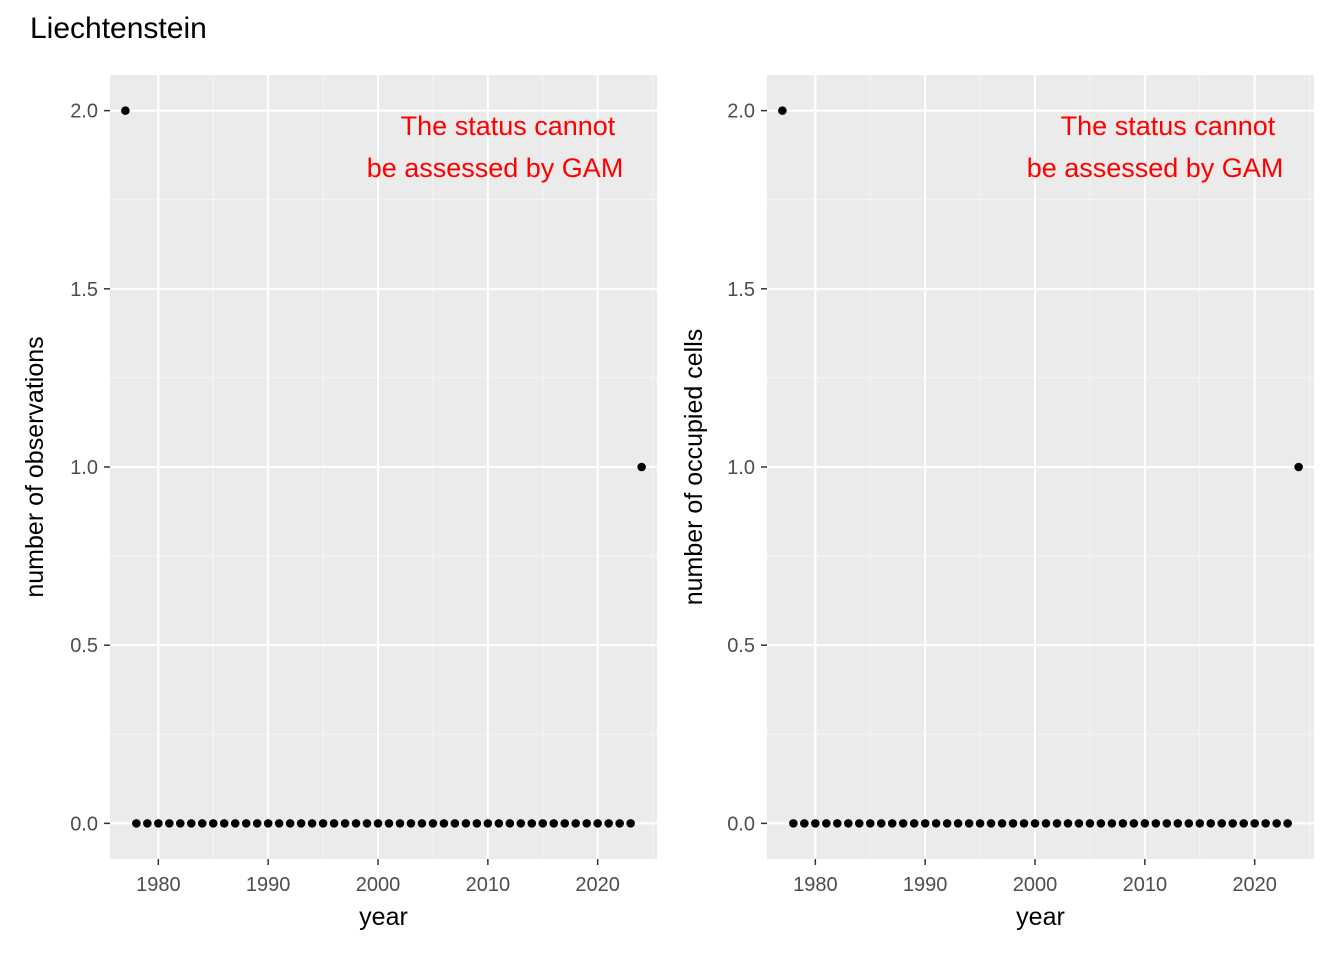 This screenshot has width=1344, height=960. I want to click on x-tick-label: 2020, so click(597, 885).